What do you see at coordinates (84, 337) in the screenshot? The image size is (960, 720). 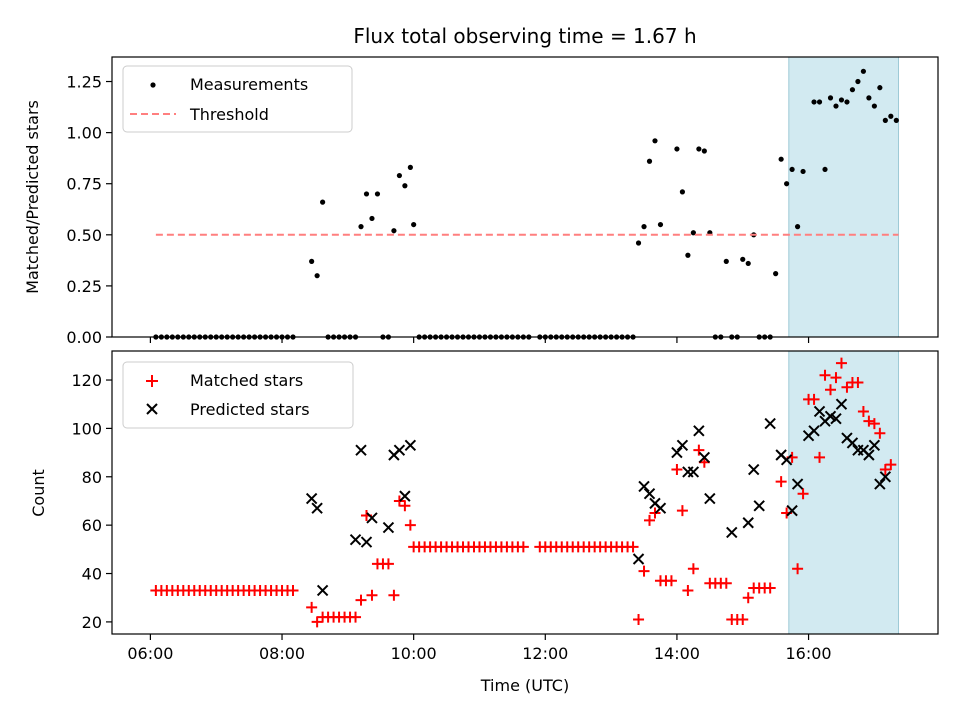 I see `flux-ratio-y-tick-label: 0.00` at bounding box center [84, 337].